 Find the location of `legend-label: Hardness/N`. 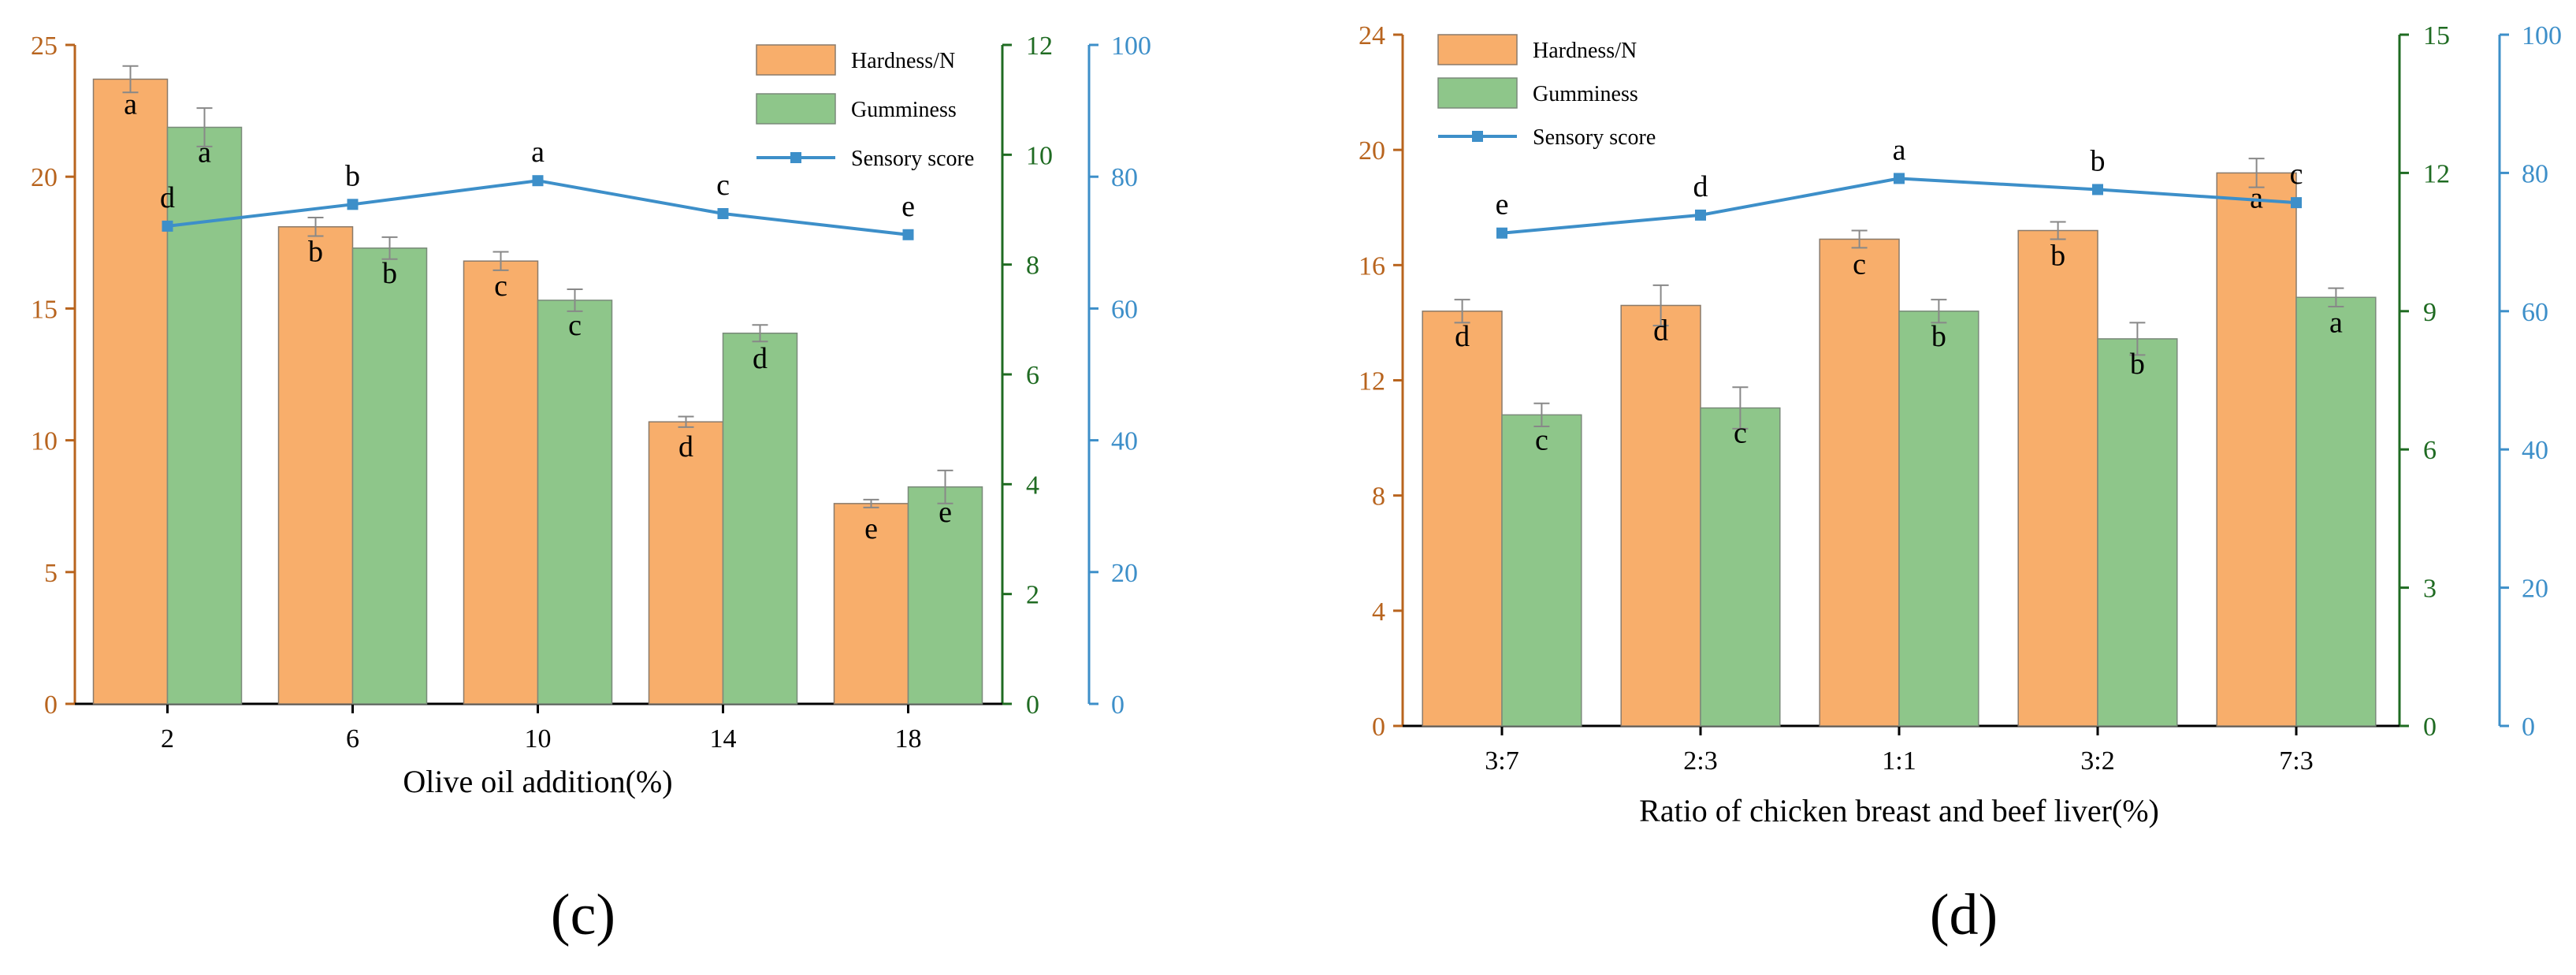

legend-label: Hardness/N is located at coordinates (903, 61).